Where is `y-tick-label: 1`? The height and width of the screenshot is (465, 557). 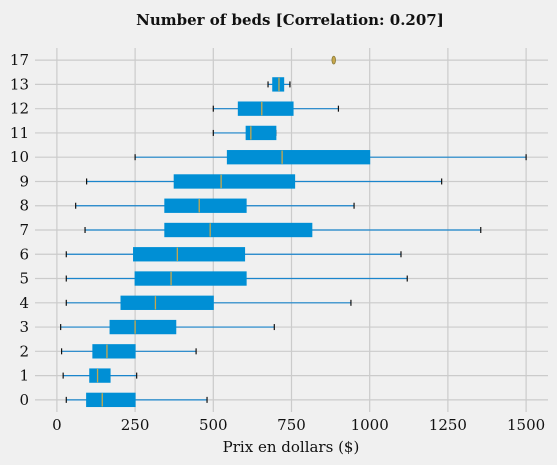
y-tick-label: 1 is located at coordinates (24, 376).